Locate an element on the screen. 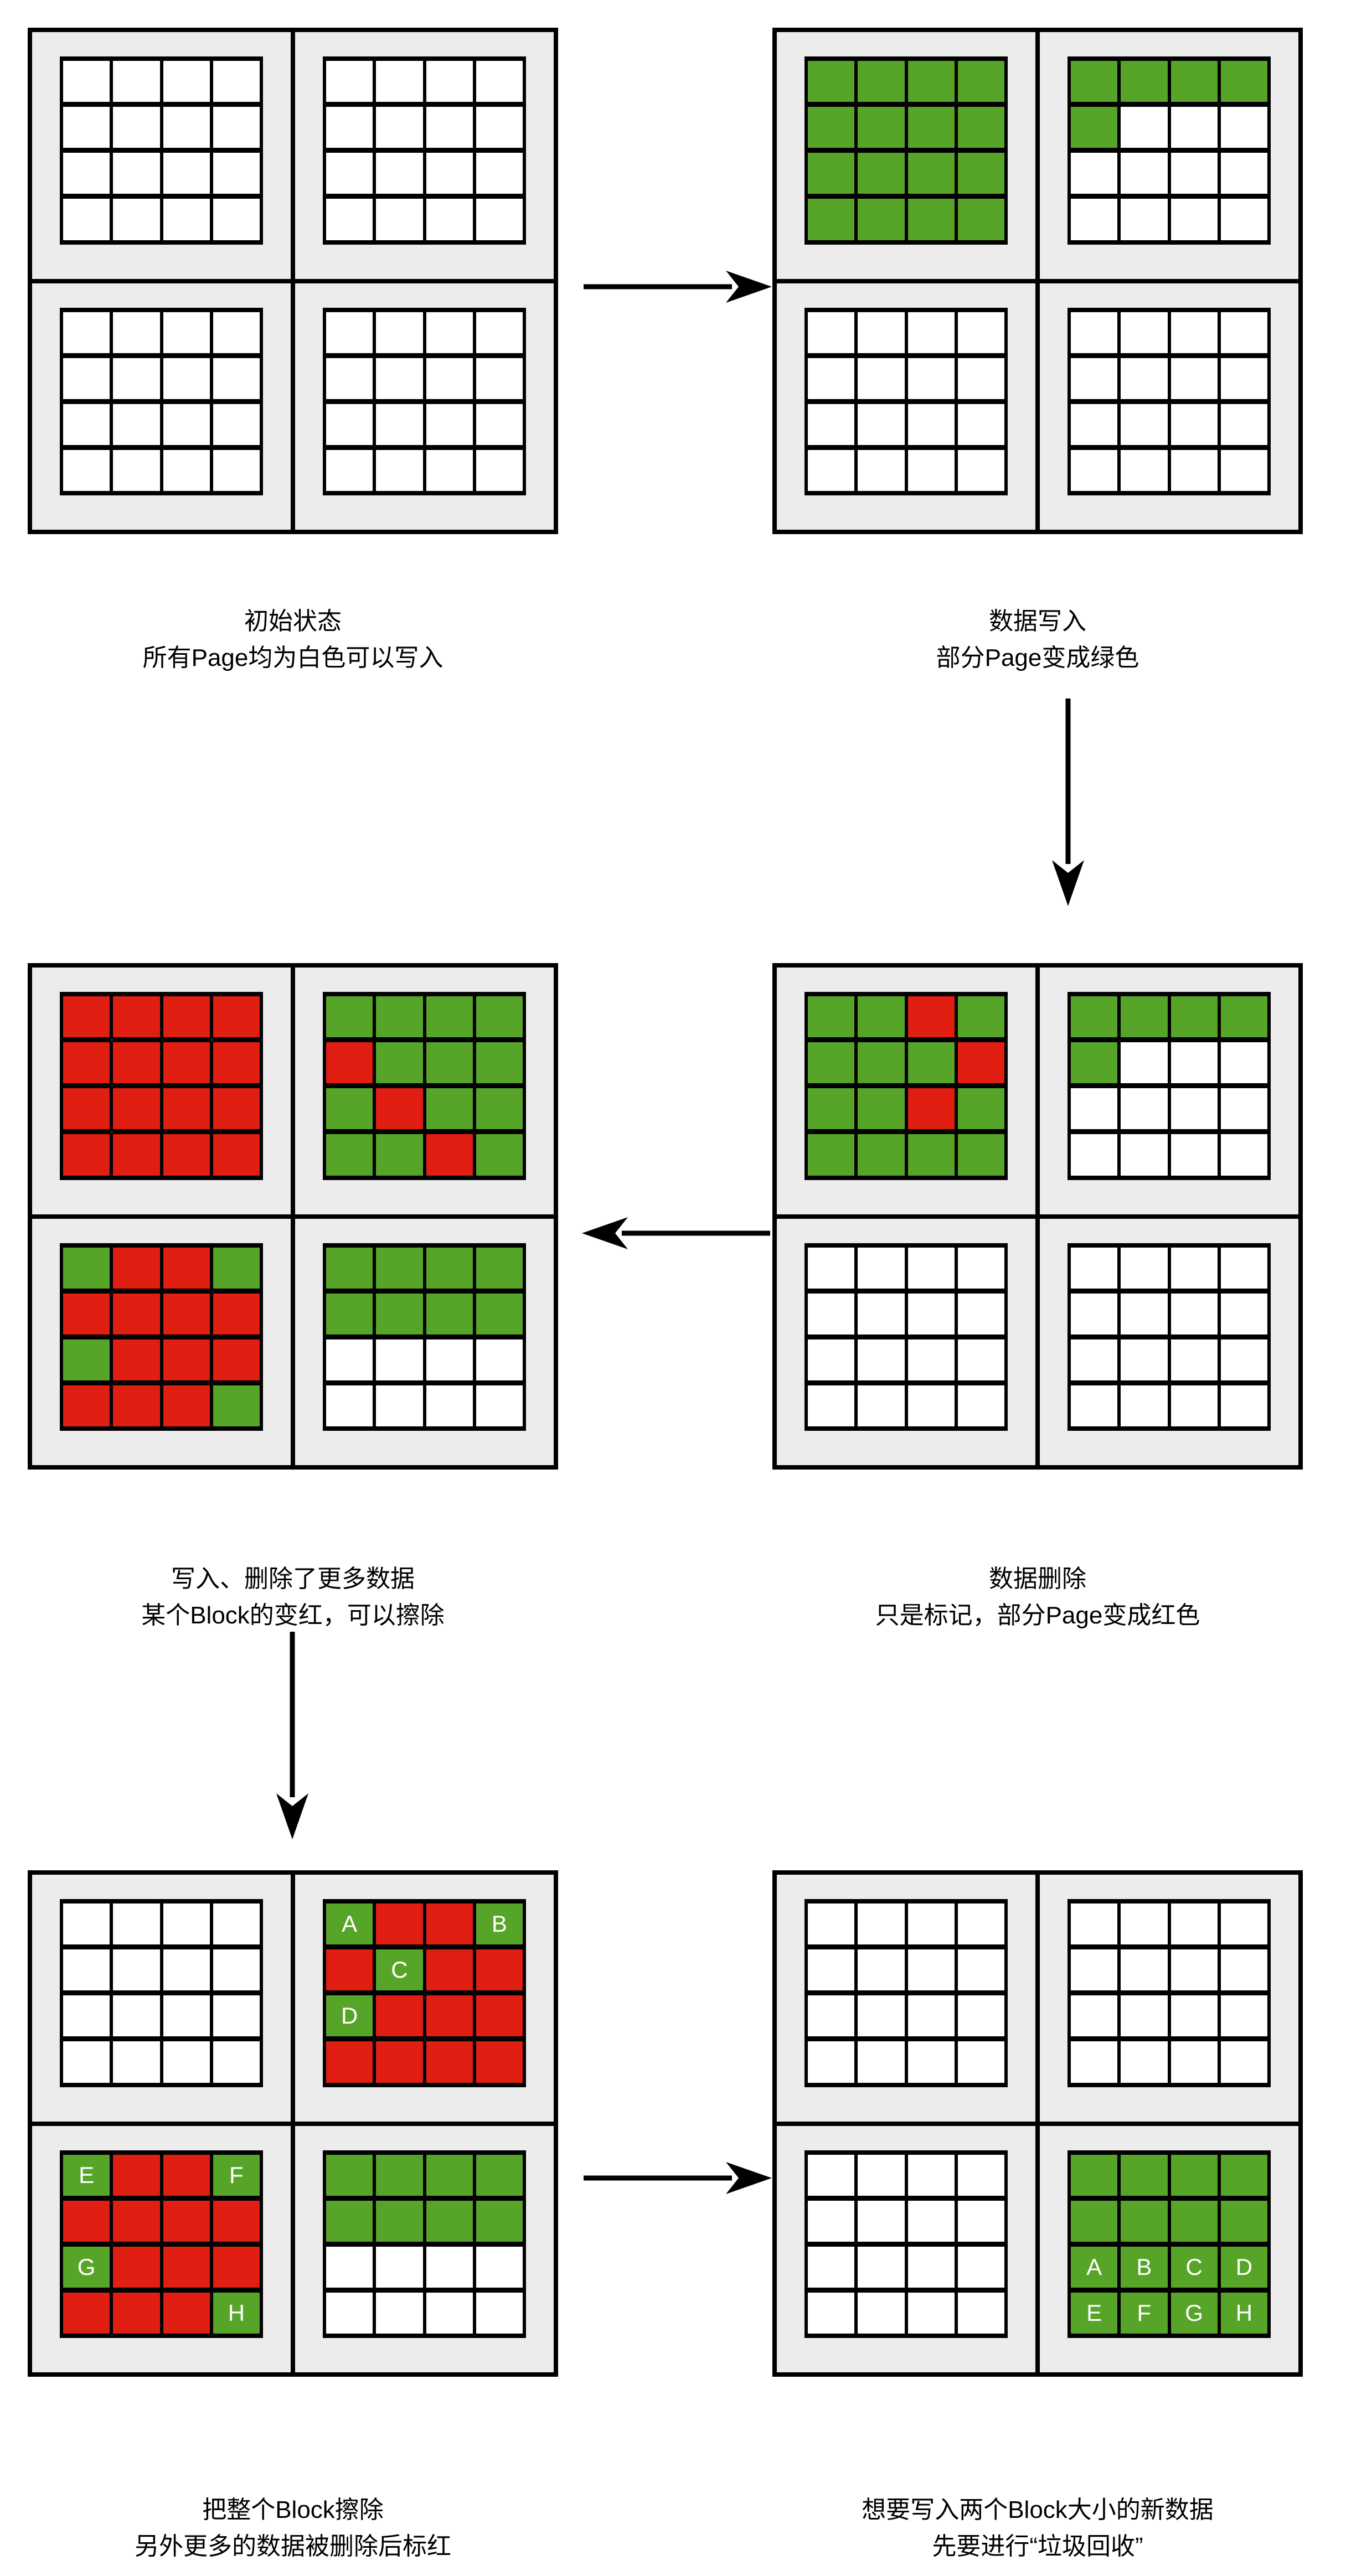 Image resolution: width=1346 pixels, height=2576 pixels. caption-data-written: 数据写入 部分Page变成绿色 is located at coordinates (1037, 639).